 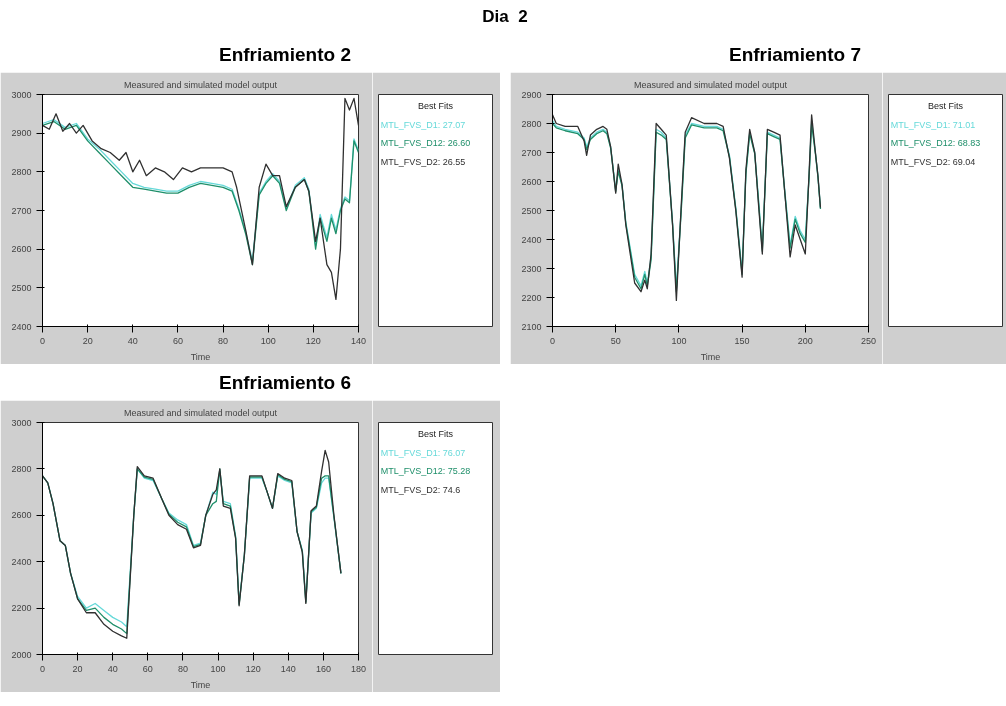 What do you see at coordinates (742, 340) in the screenshot?
I see `x-tick-label: 150` at bounding box center [742, 340].